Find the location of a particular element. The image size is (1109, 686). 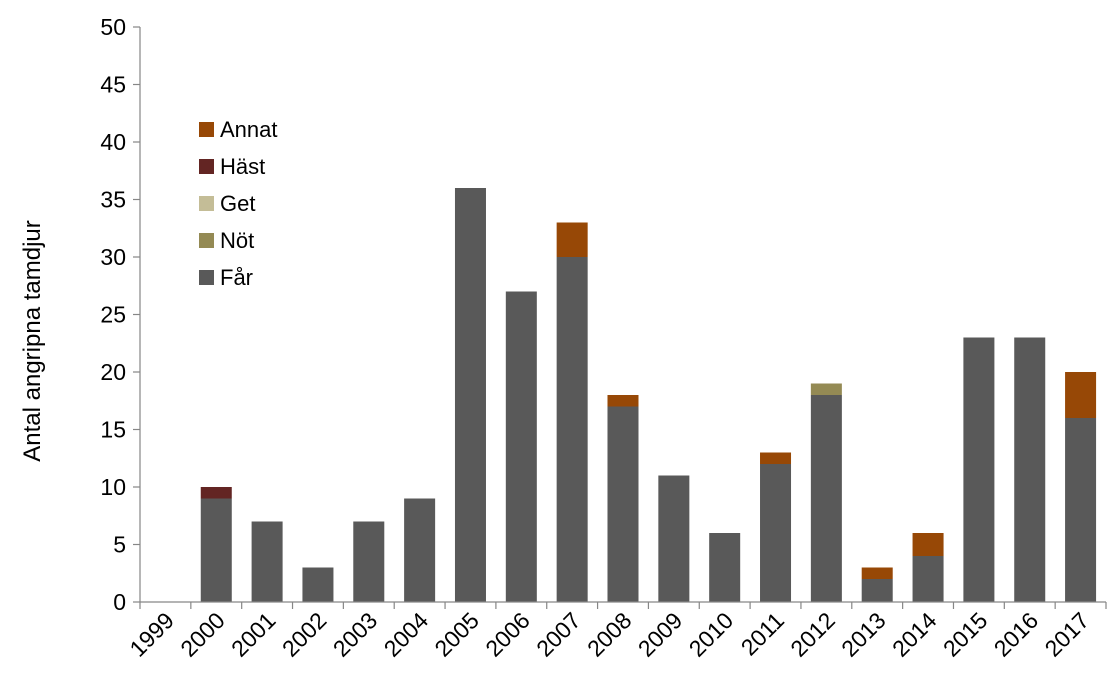

bar-segment-2011-annat is located at coordinates (776, 458).